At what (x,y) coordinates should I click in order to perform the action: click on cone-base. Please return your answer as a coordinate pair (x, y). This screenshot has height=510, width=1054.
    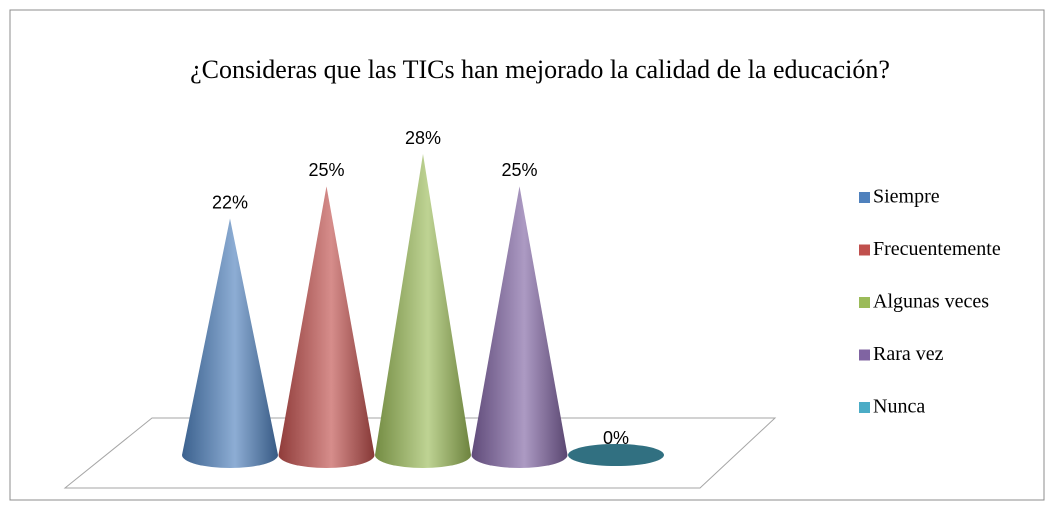
    Looking at the image, I should click on (616, 455).